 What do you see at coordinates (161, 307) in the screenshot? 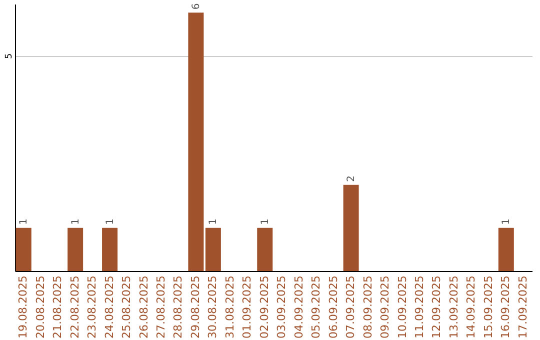
I see `x-tick-label: 27.08.2025` at bounding box center [161, 307].